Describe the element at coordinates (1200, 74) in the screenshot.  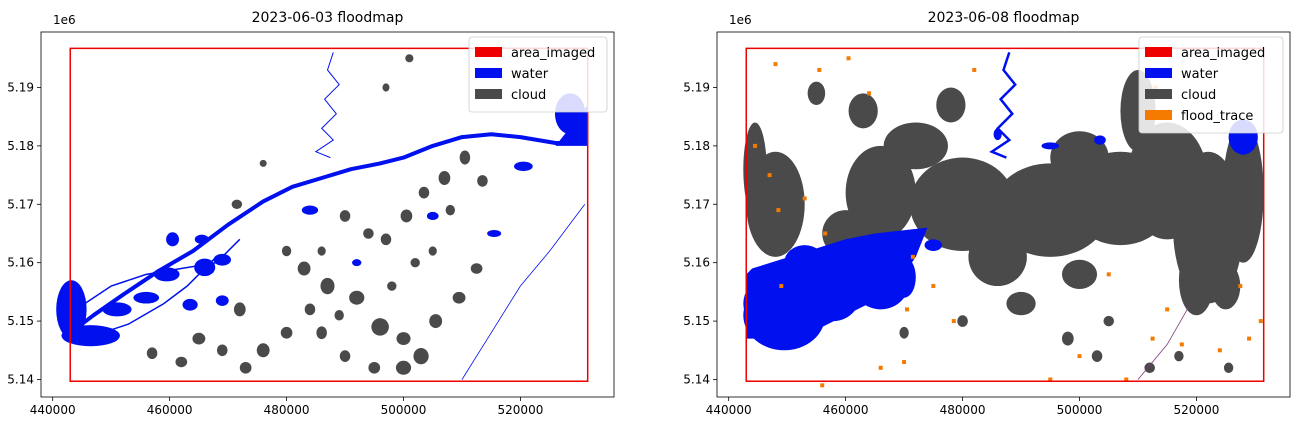
I see `legend-label: water` at that location.